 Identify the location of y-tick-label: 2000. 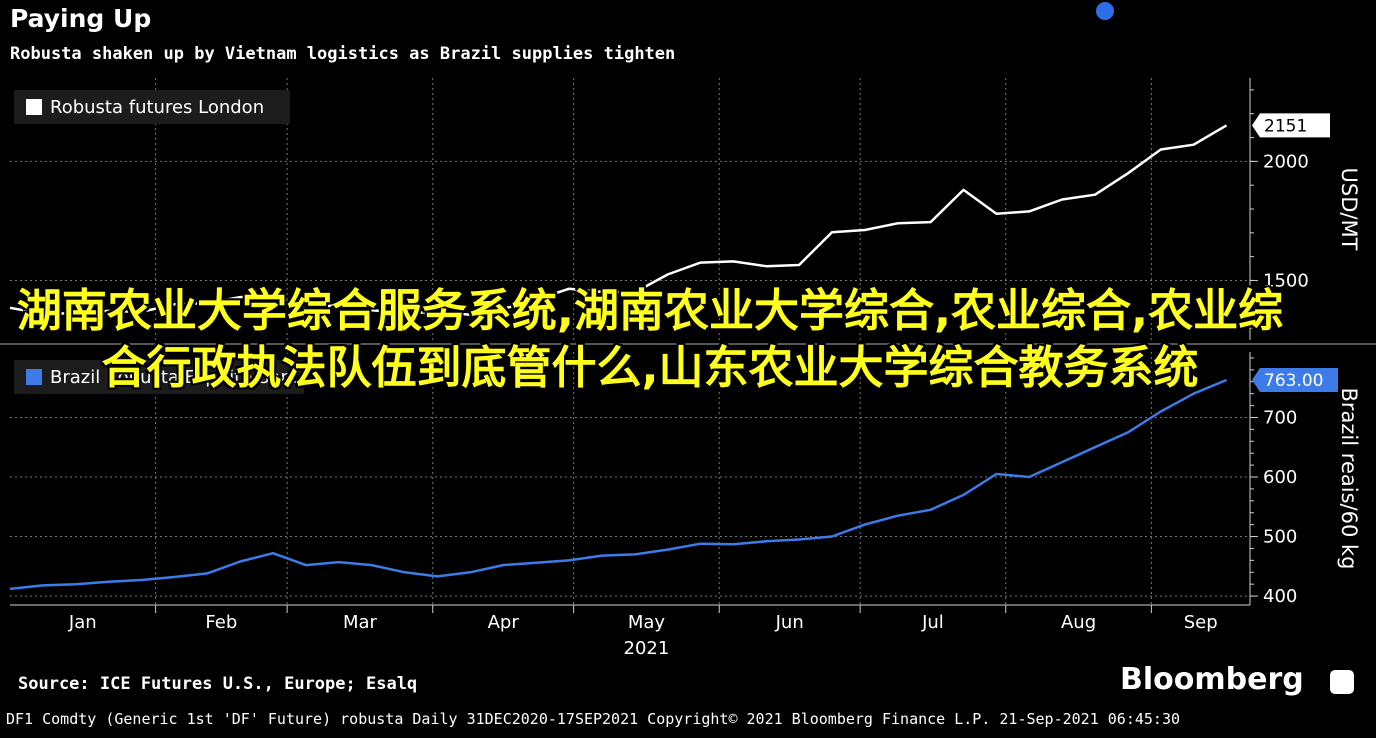
(1286, 161).